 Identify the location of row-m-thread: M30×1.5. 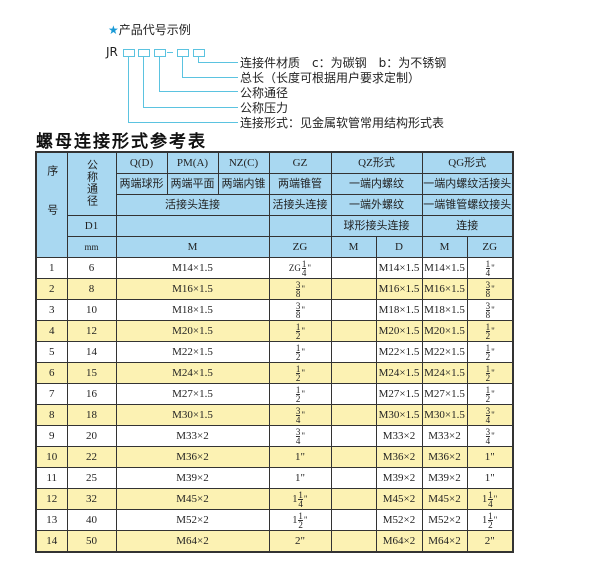
(192, 415).